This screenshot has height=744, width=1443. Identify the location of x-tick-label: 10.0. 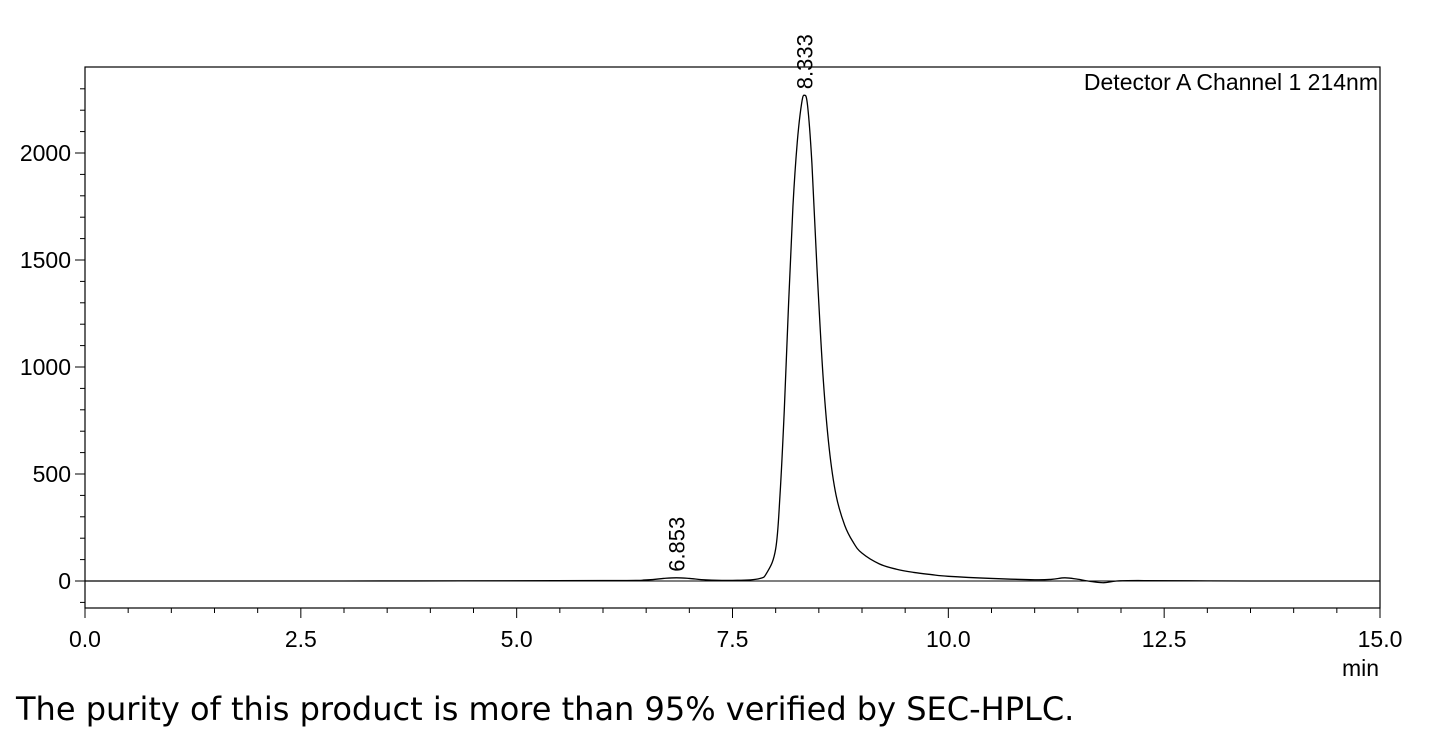
(948, 639).